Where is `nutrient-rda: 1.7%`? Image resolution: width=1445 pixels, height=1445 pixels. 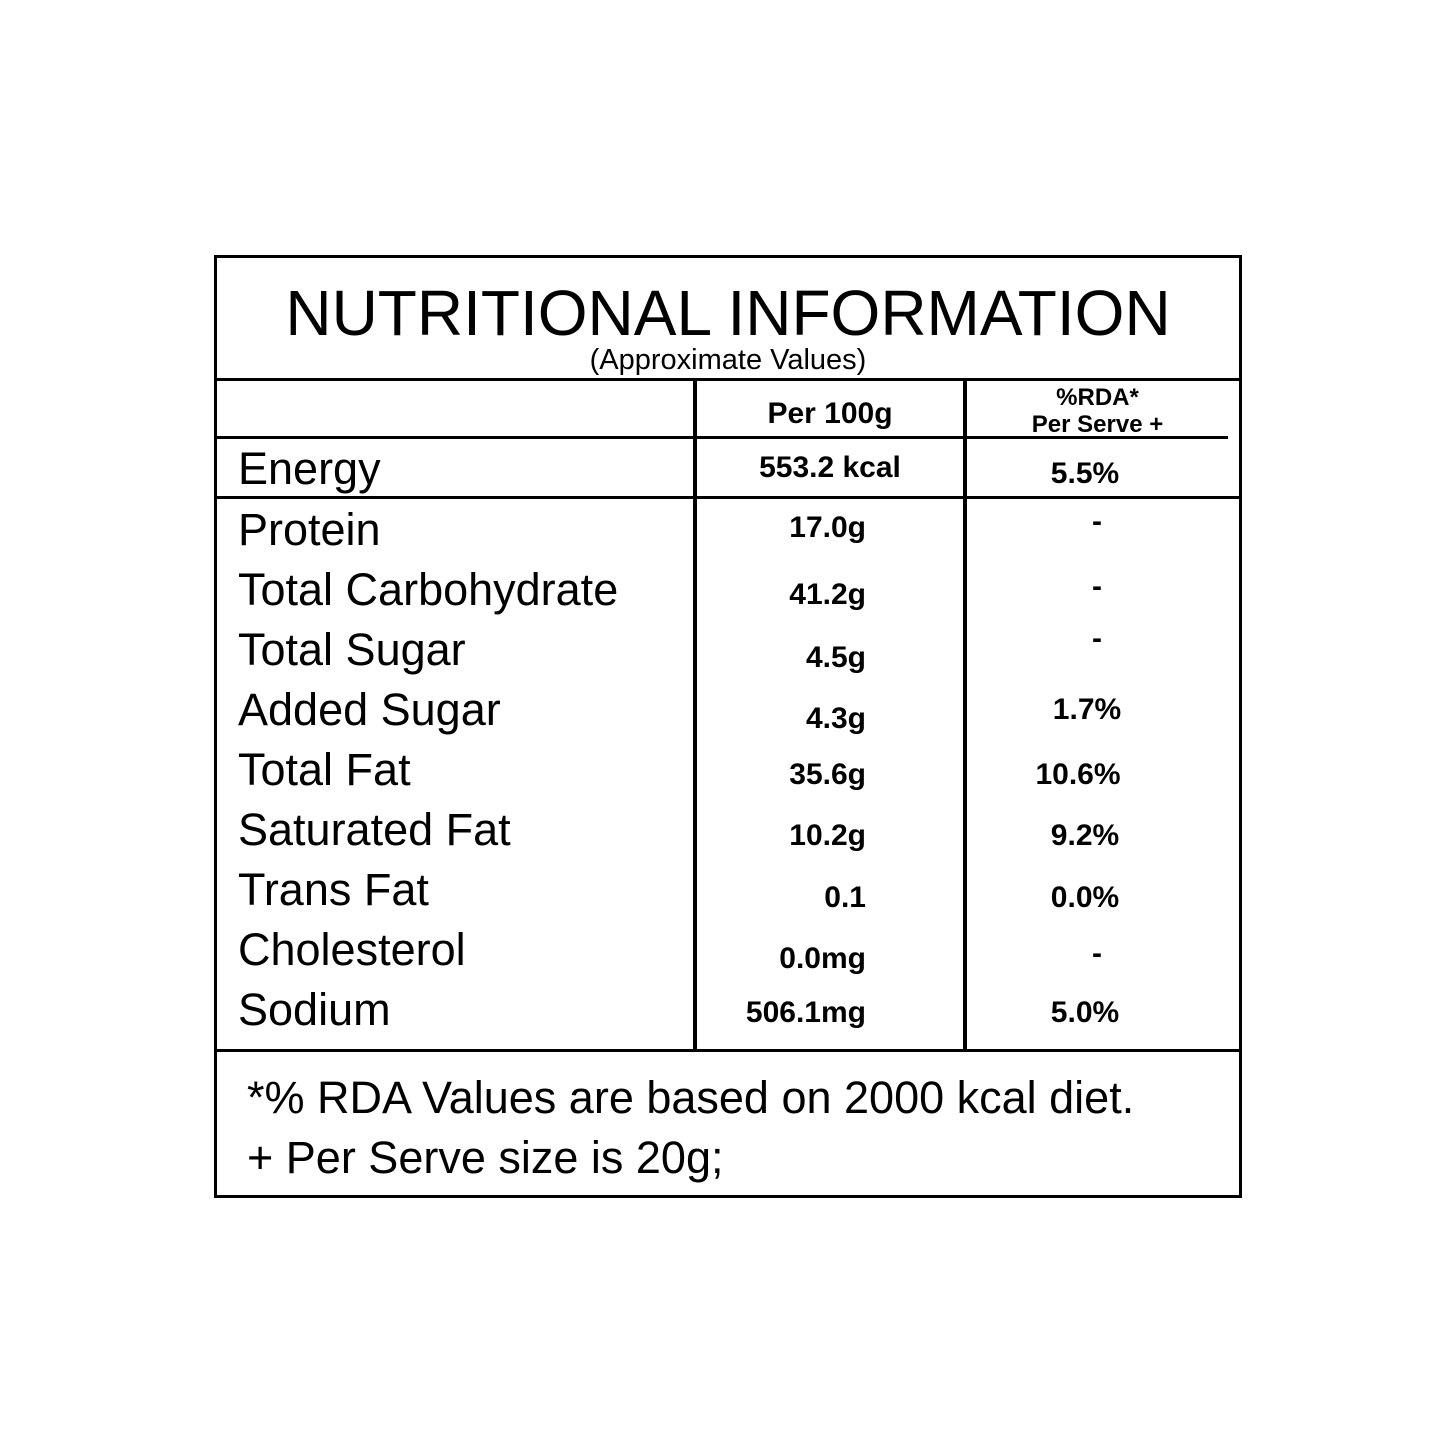 nutrient-rda: 1.7% is located at coordinates (1087, 709).